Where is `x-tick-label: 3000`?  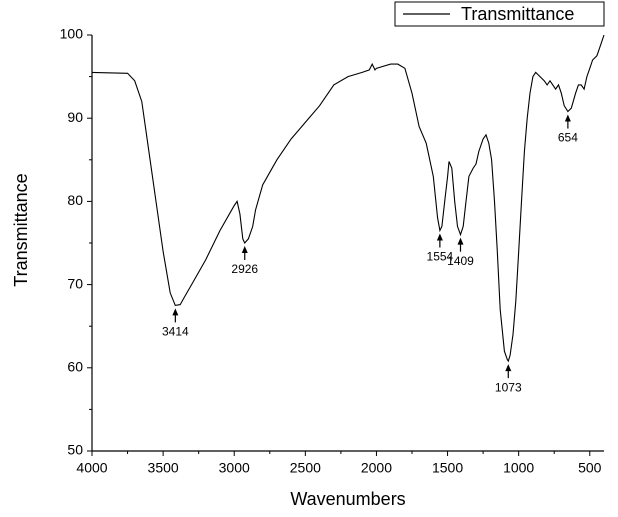 x-tick-label: 3000 is located at coordinates (234, 468).